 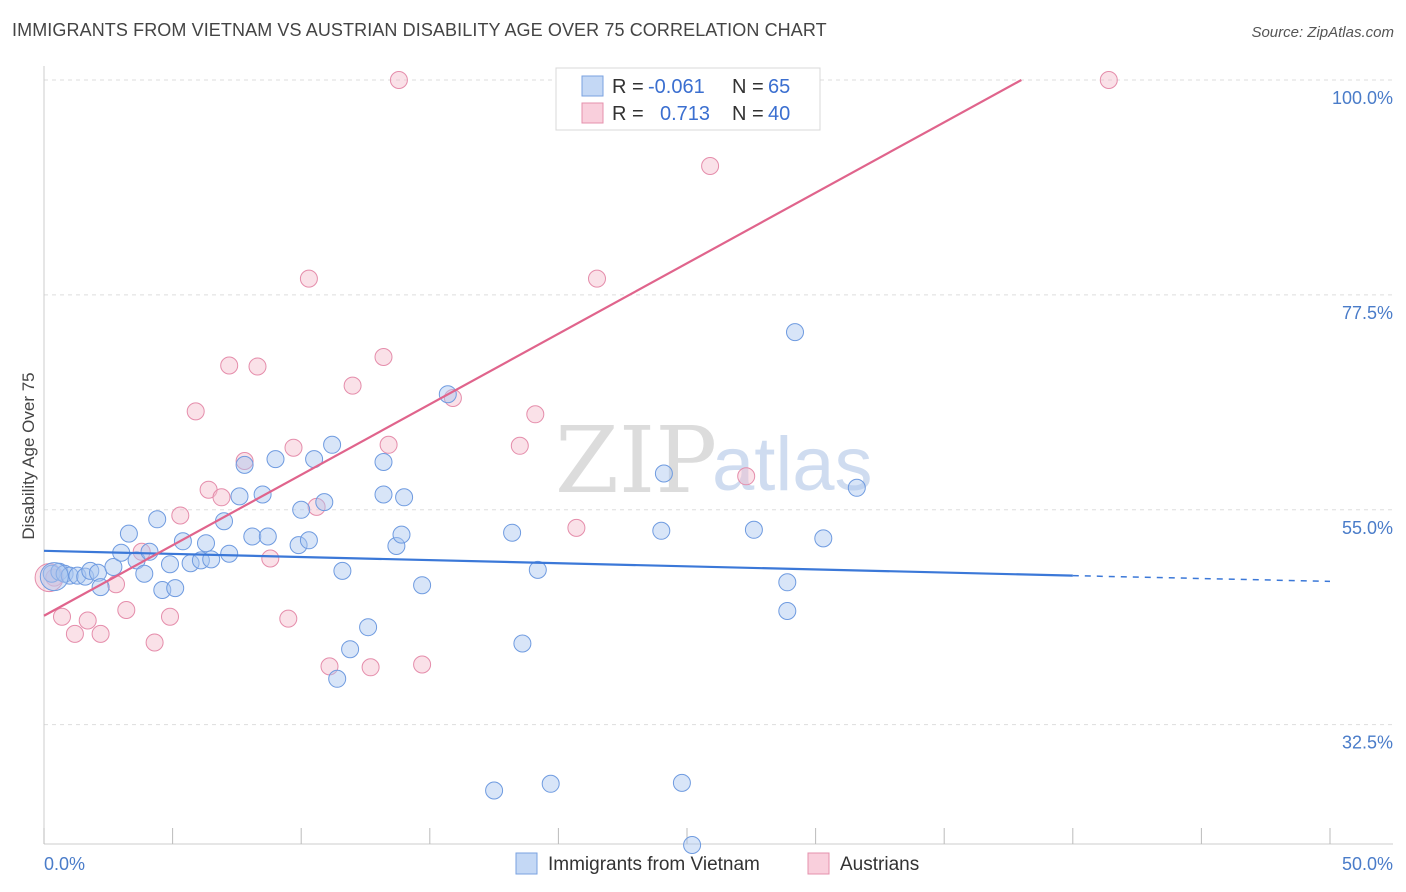 What do you see at coordinates (1367, 864) in the screenshot?
I see `x-tick-label-max: 50.0%` at bounding box center [1367, 864].